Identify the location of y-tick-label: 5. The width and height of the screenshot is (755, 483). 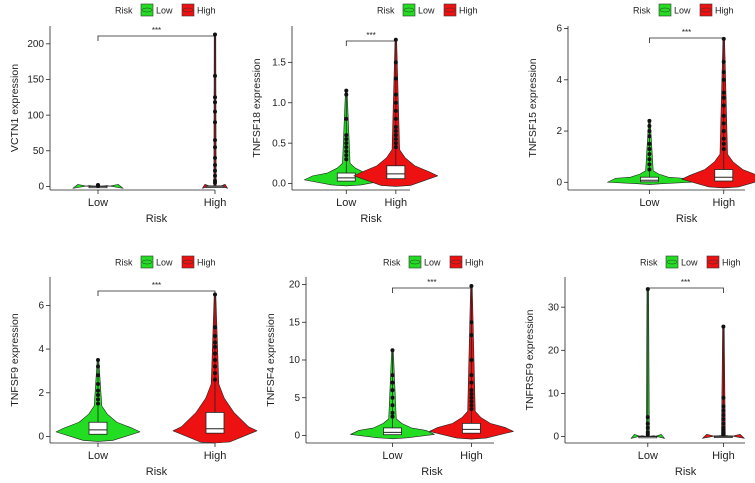
(297, 398).